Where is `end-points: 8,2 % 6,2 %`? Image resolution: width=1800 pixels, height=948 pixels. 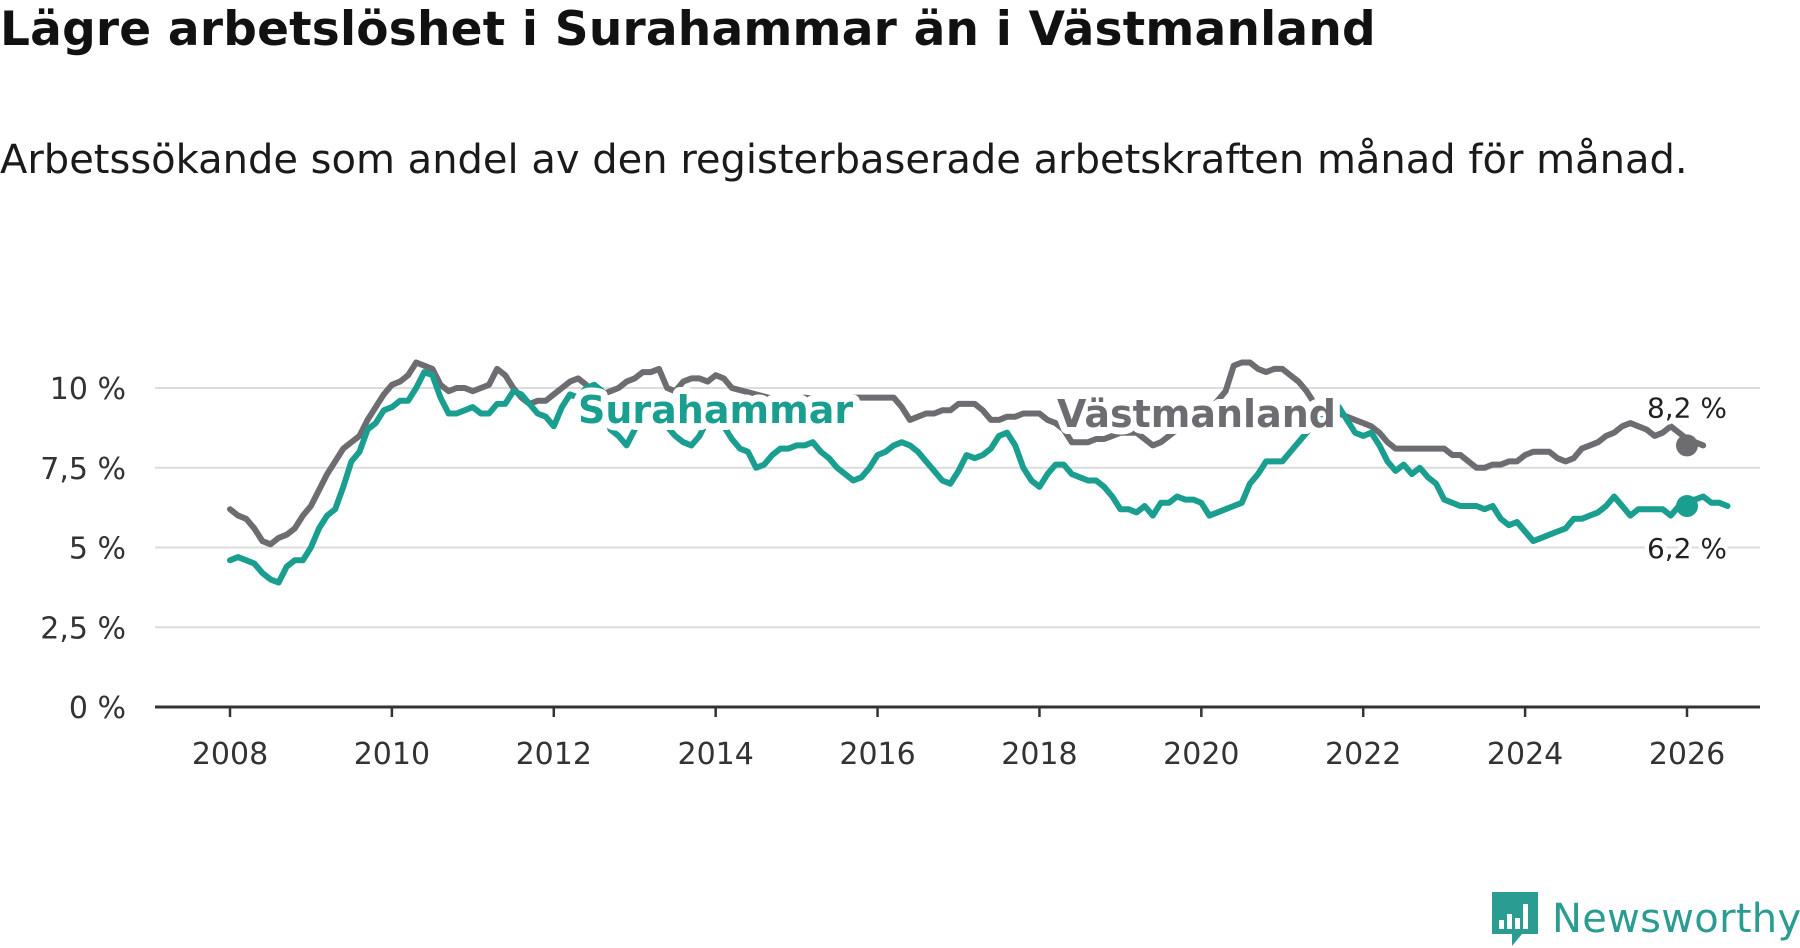 end-points: 8,2 % 6,2 % is located at coordinates (1687, 478).